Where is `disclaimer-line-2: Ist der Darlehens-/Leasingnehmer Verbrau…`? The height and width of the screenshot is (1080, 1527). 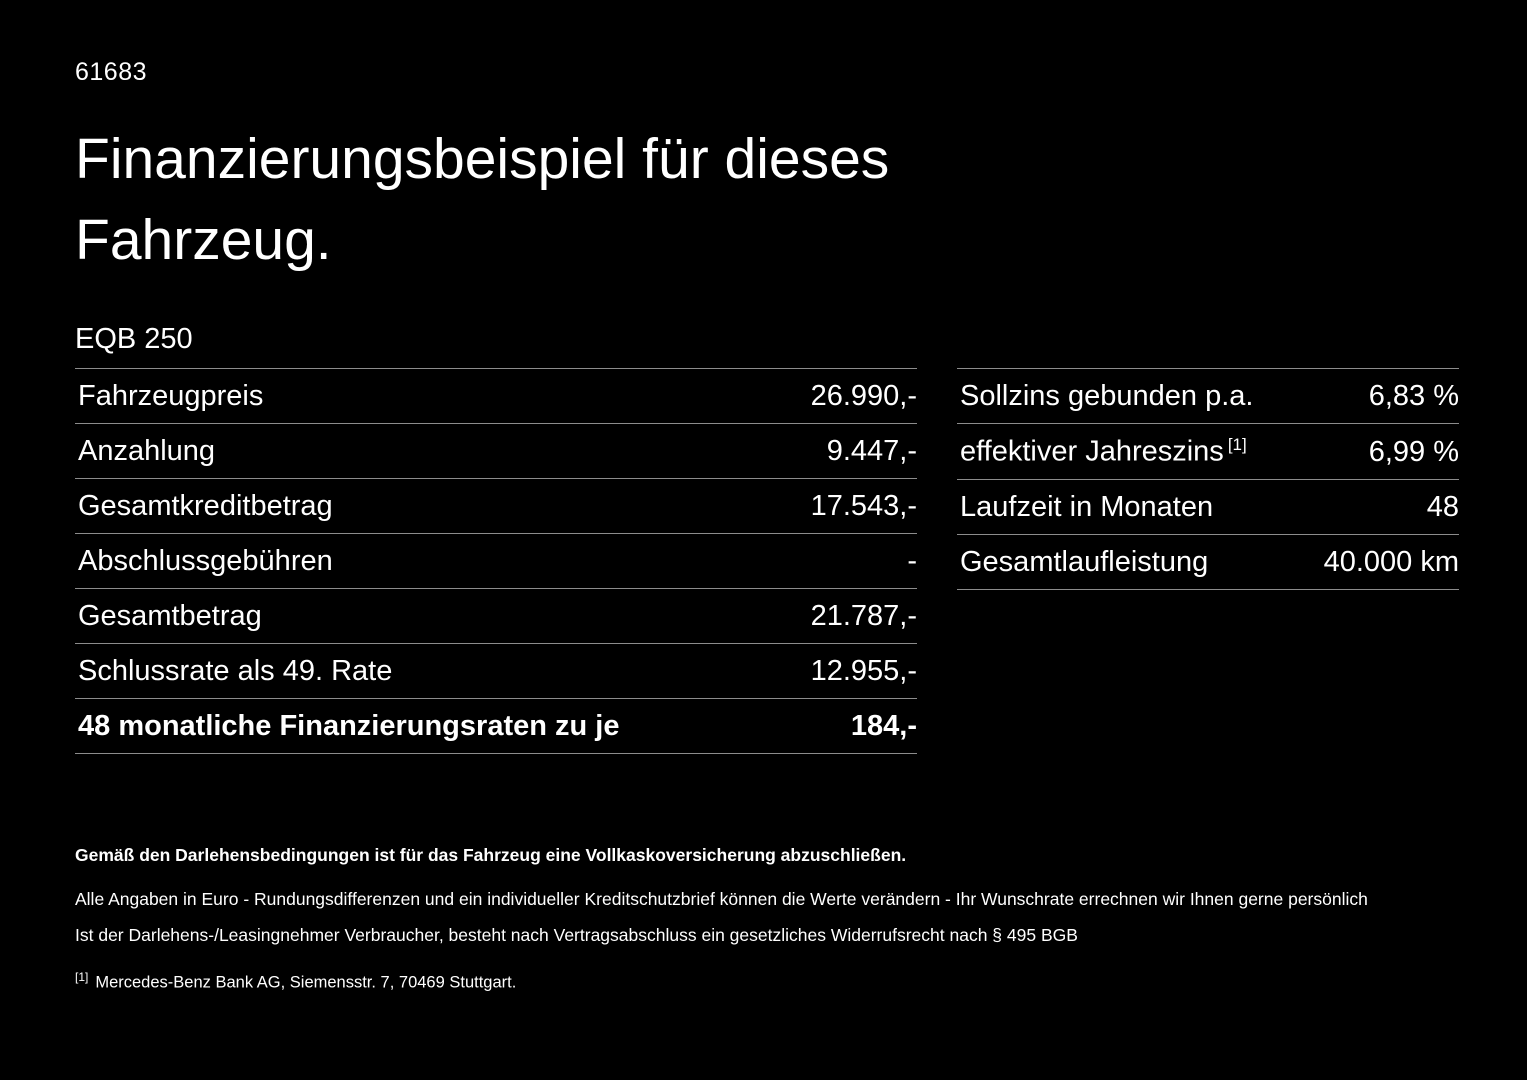 disclaimer-line-2: Ist der Darlehens-/Leasingnehmer Verbrau… is located at coordinates (576, 934).